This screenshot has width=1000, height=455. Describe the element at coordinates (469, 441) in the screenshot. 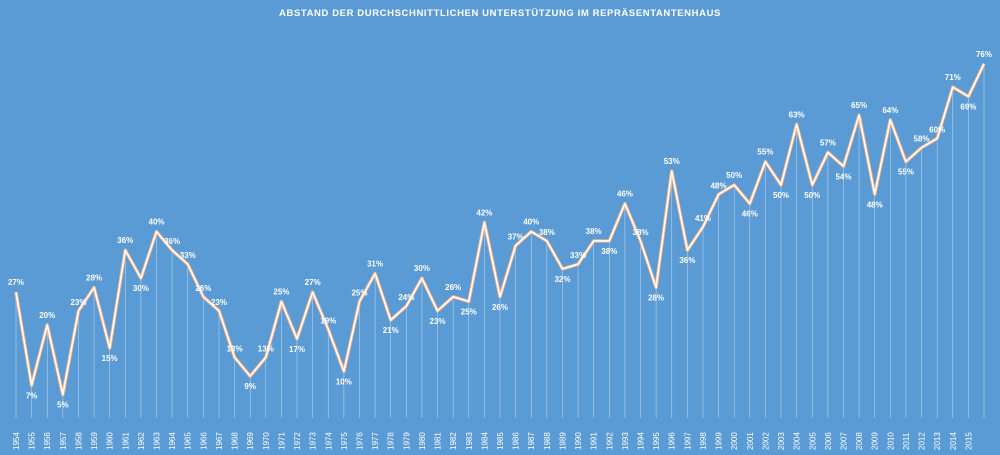

I see `x-tick-label: 1983` at that location.